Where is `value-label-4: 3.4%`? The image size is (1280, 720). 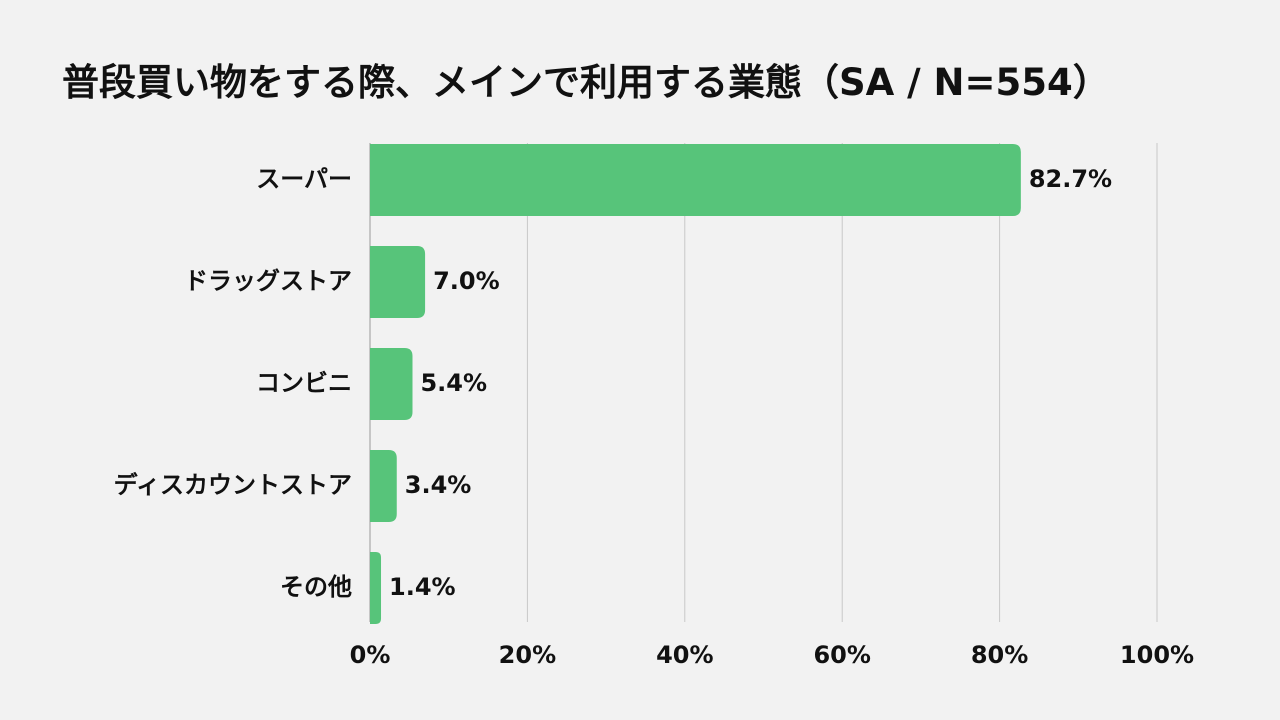
value-label-4: 3.4% is located at coordinates (438, 485).